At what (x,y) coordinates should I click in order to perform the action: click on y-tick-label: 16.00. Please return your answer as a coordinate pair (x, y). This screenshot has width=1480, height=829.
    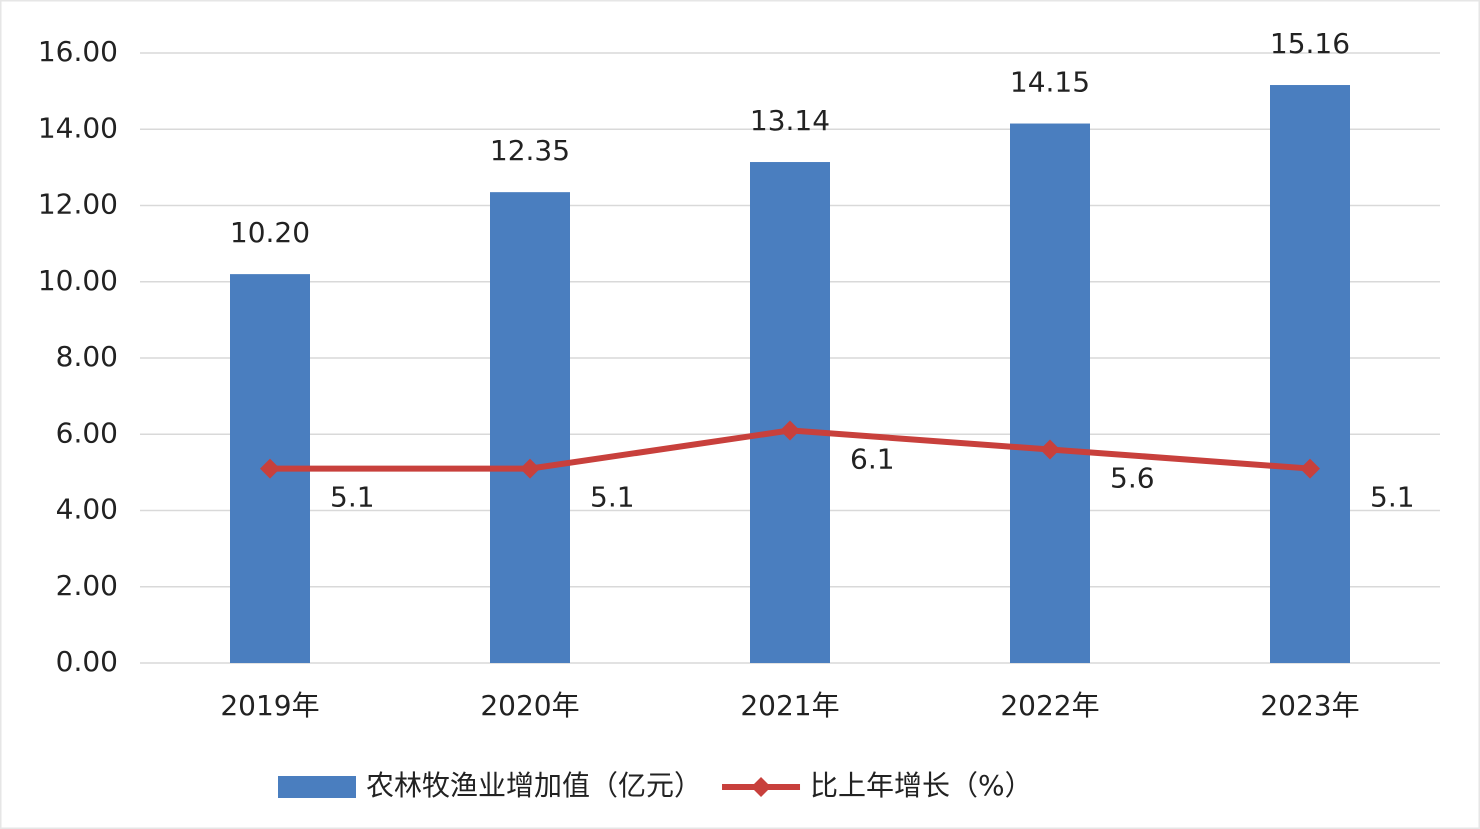
    Looking at the image, I should click on (78, 51).